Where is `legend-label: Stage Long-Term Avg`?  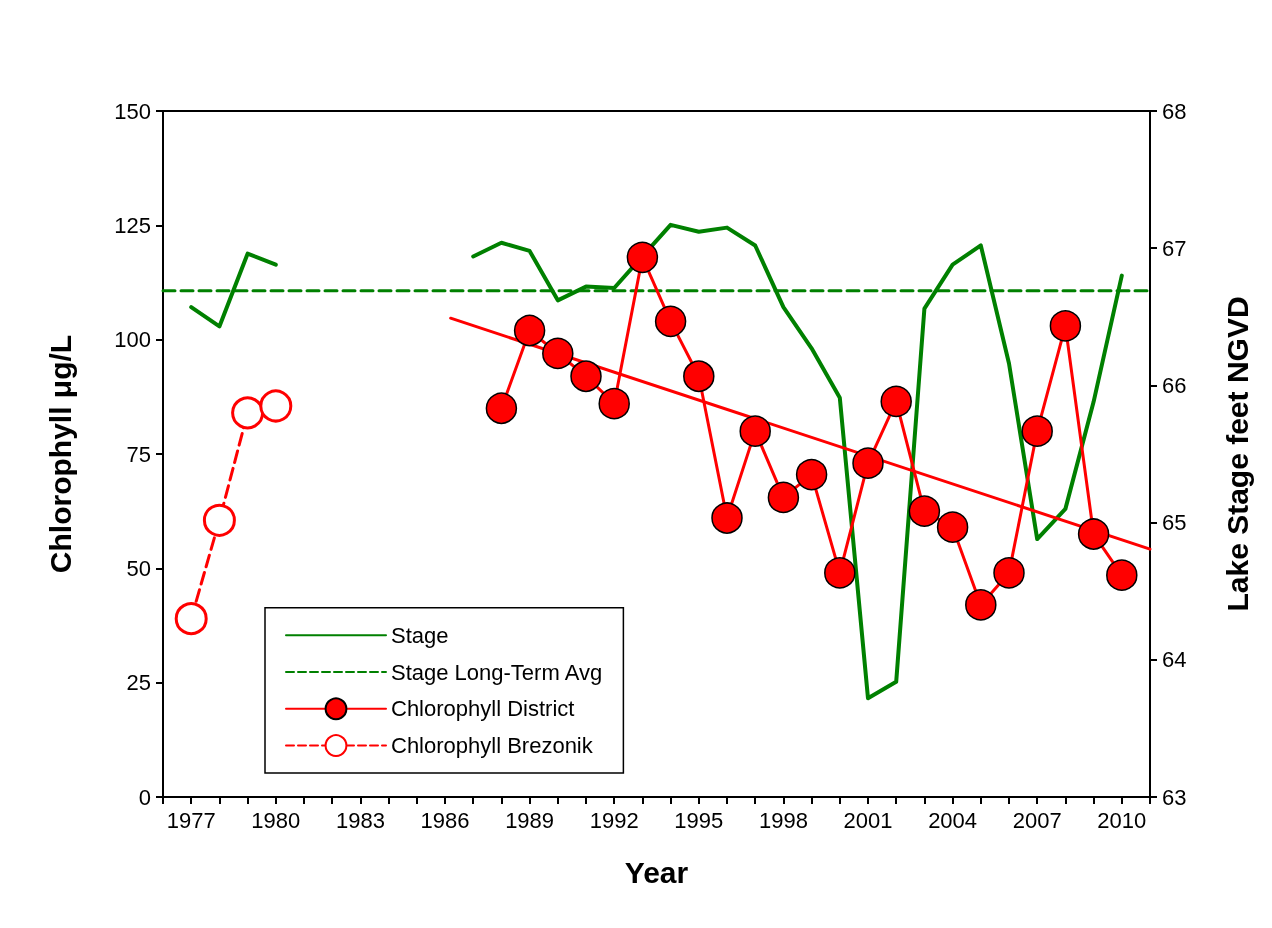
legend-label: Stage Long-Term Avg is located at coordinates (497, 672).